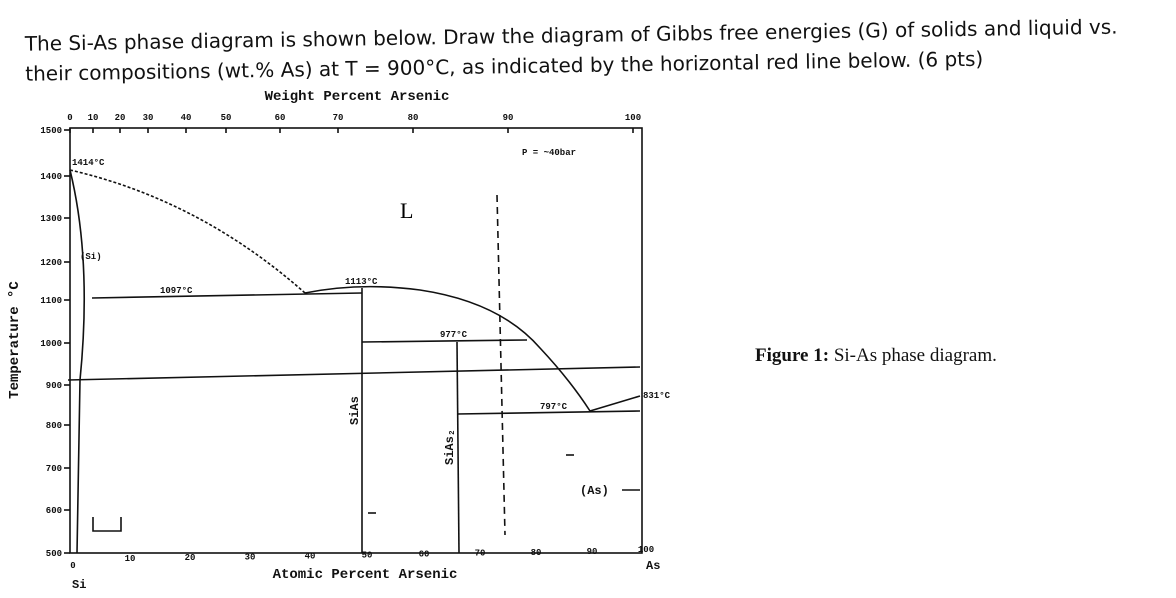  Describe the element at coordinates (447, 348) in the screenshot. I see `liquidus` at that location.